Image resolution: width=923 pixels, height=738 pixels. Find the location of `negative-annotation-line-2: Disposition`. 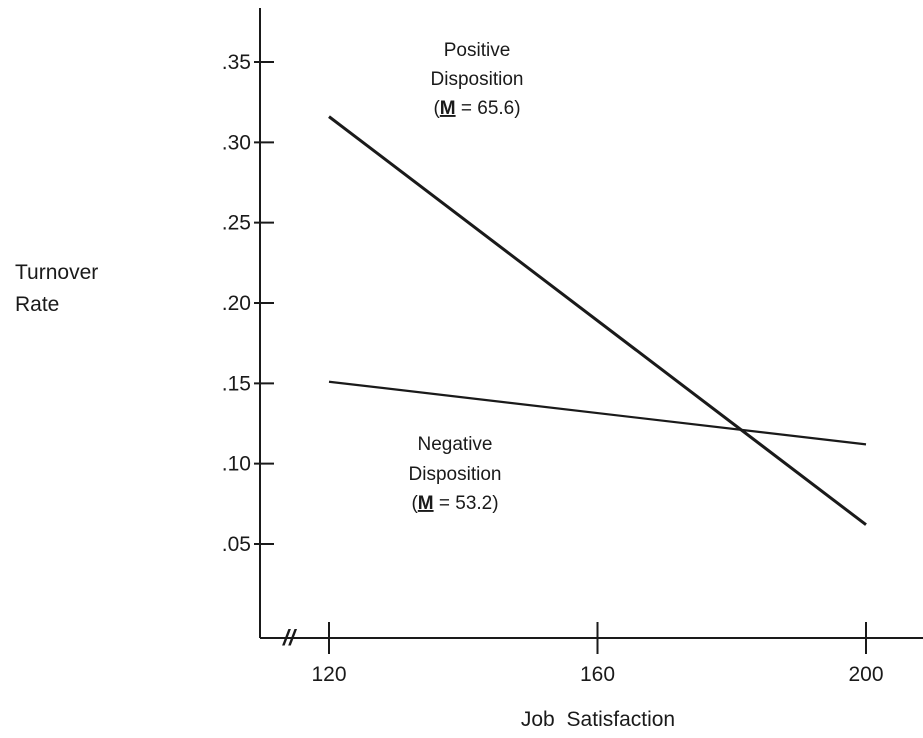

negative-annotation-line-2: Disposition is located at coordinates (455, 474).